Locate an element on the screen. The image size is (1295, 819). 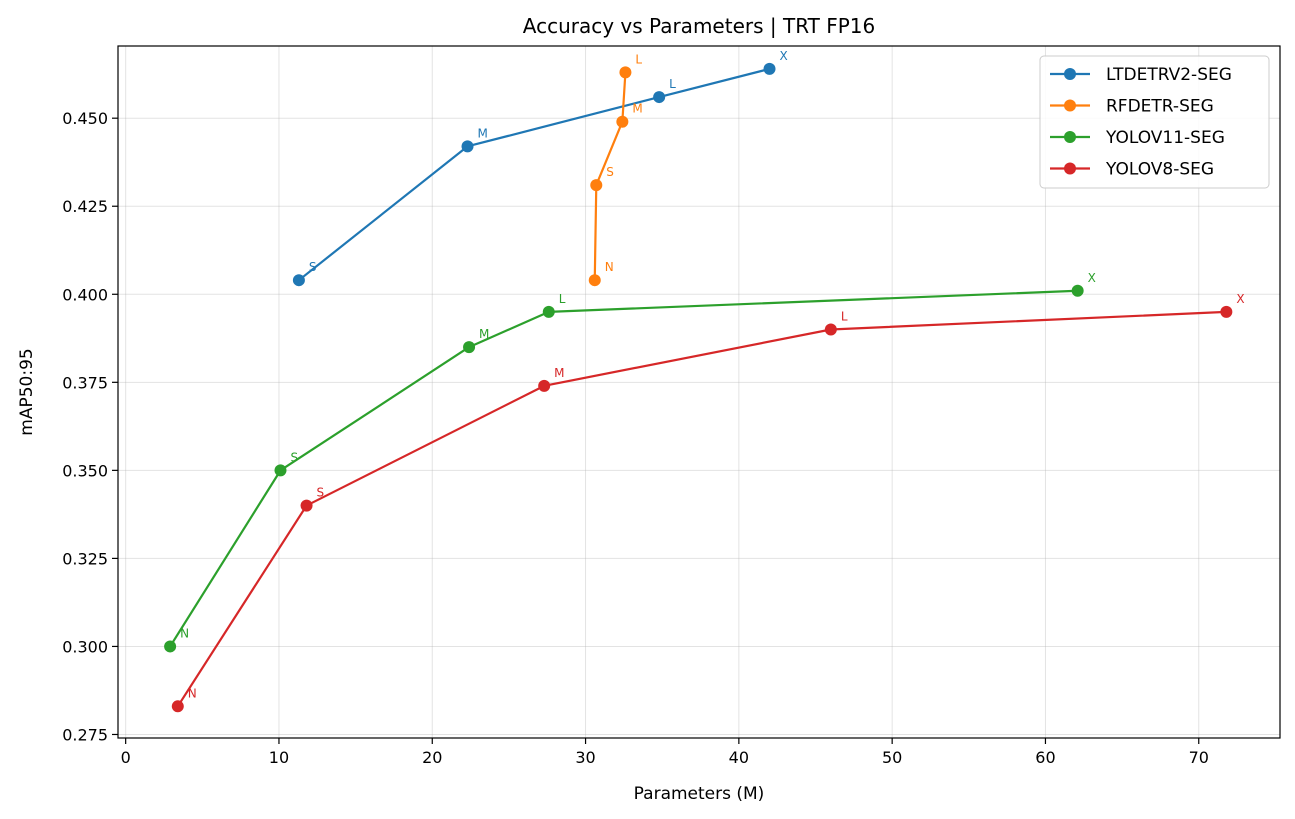
x-tick-label: 40 is located at coordinates (739, 757).